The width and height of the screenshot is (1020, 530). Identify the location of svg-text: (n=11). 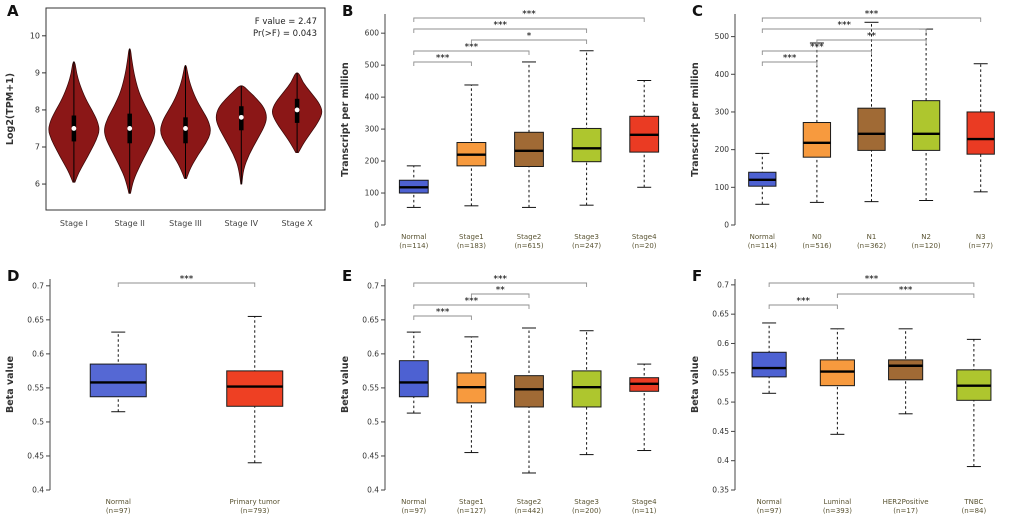
(644, 511).